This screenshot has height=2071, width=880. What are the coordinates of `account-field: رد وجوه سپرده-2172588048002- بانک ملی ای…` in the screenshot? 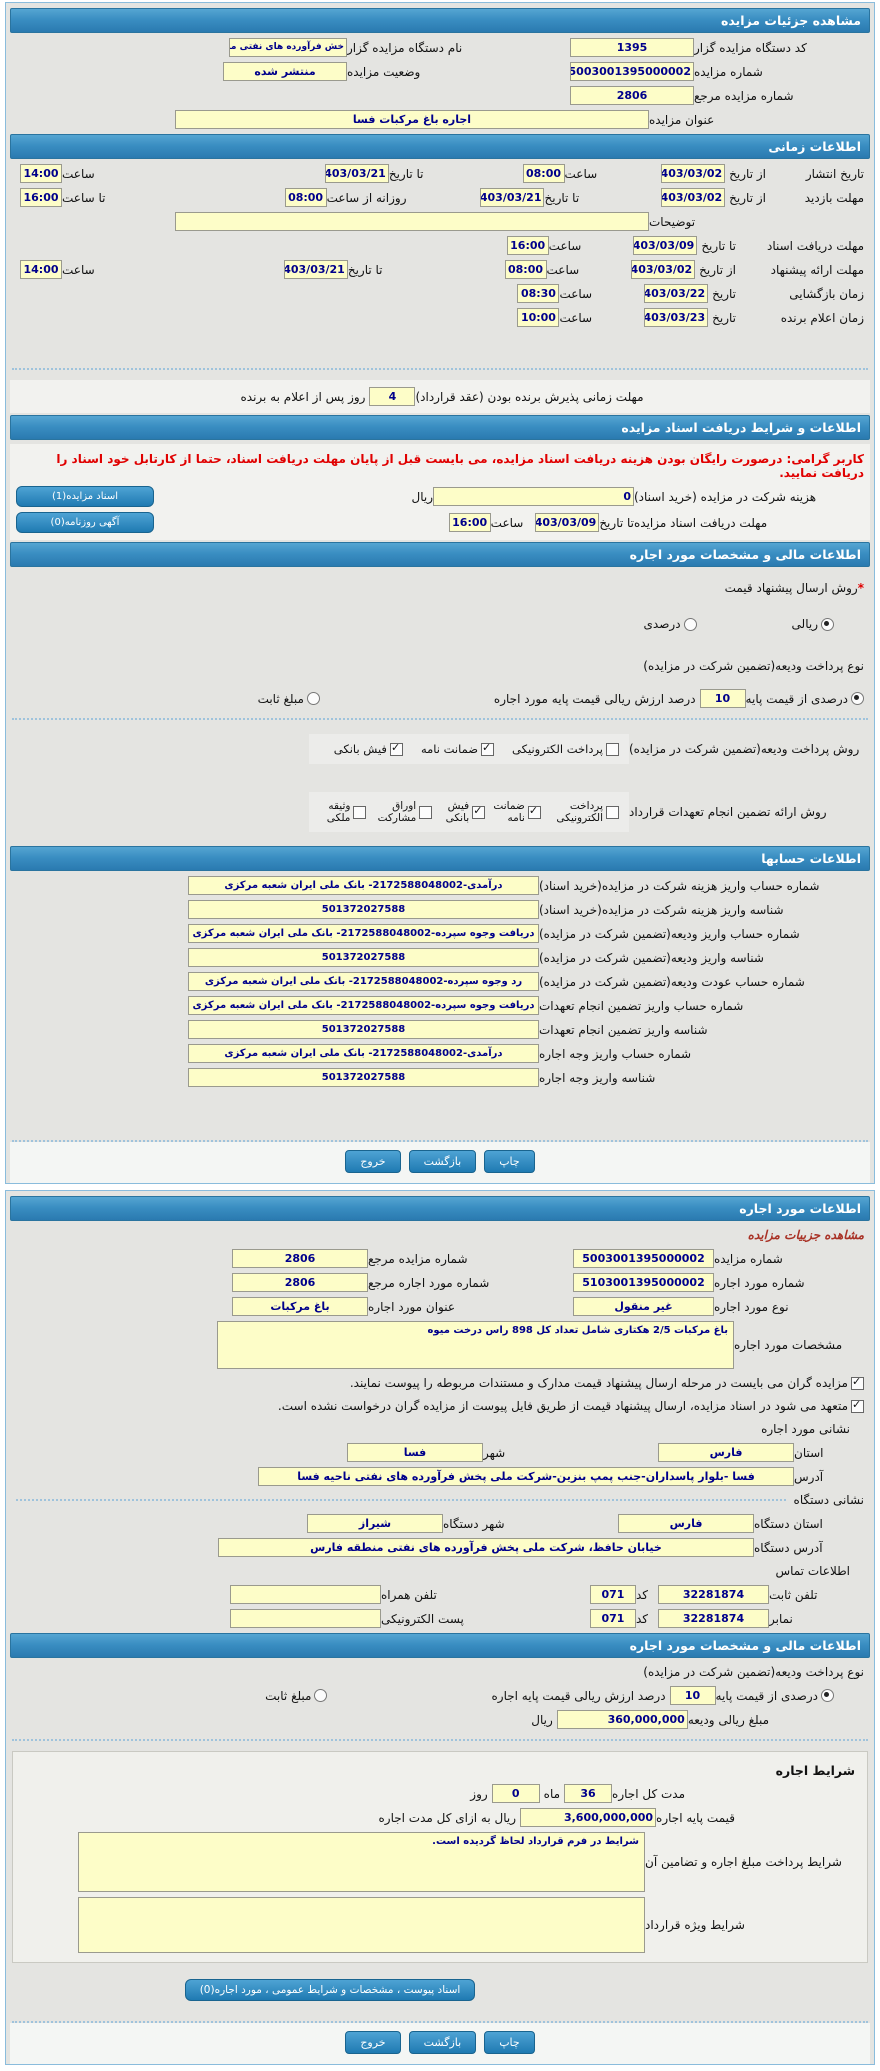 It's located at (363, 981).